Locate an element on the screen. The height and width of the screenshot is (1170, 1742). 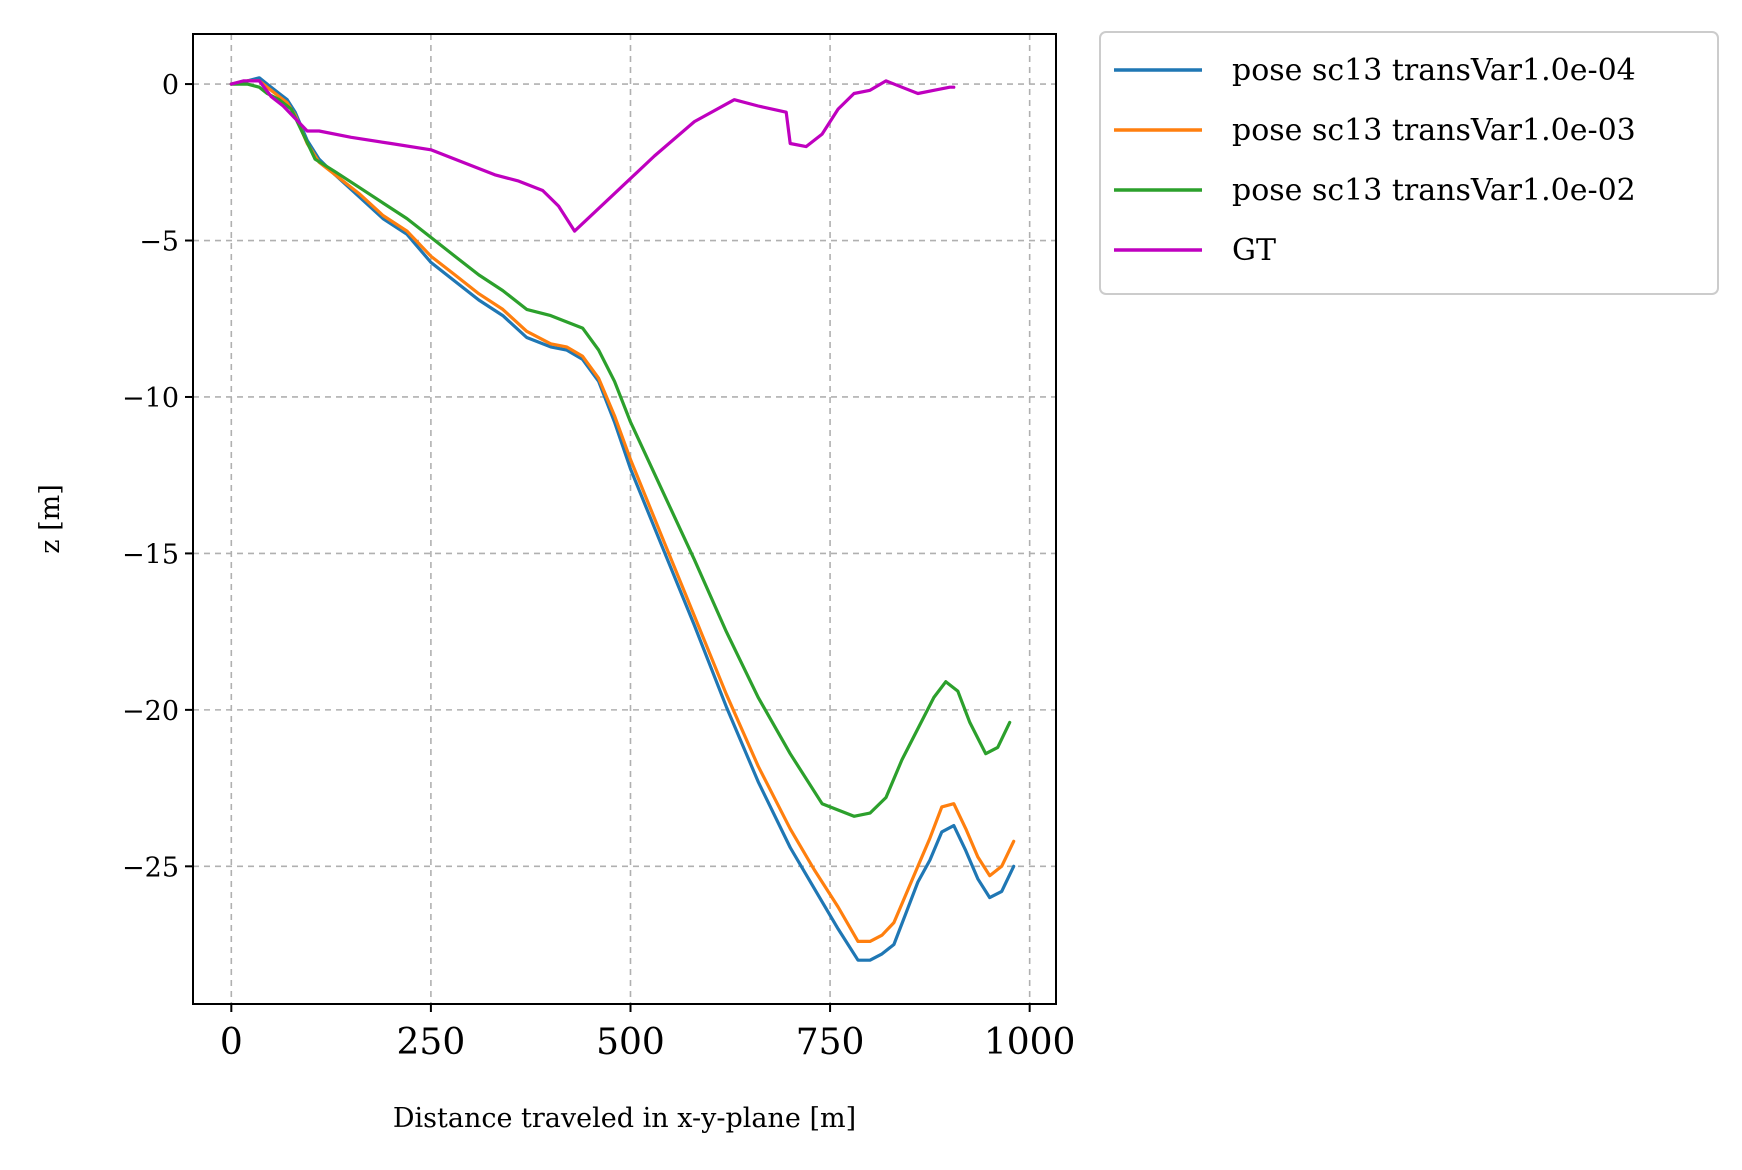
y-tick-label: −5 is located at coordinates (159, 242).